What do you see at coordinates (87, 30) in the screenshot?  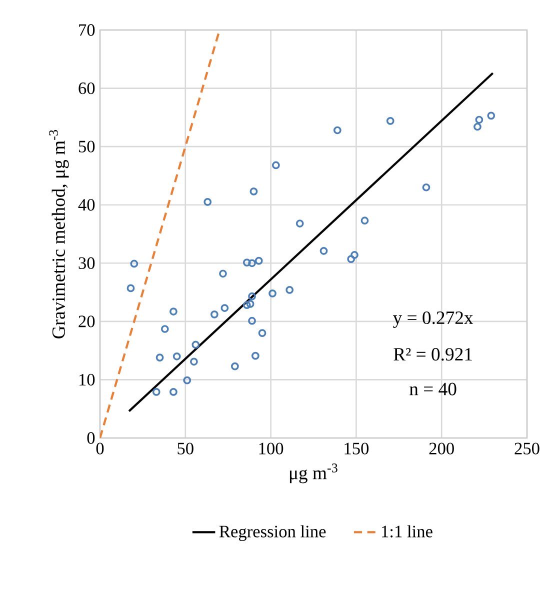 I see `y-tick-label: 70` at bounding box center [87, 30].